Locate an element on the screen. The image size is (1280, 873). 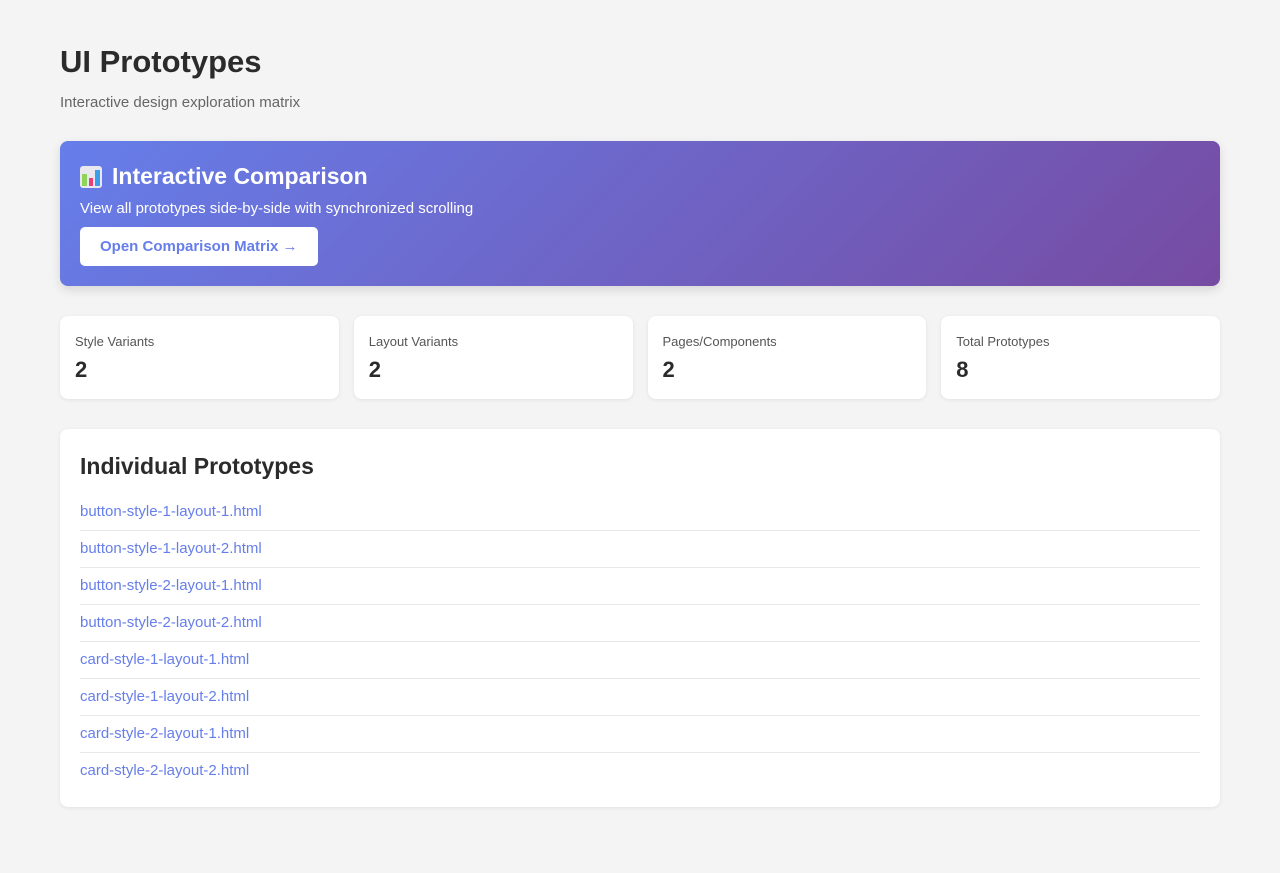
stat-value: 8 is located at coordinates (962, 369).